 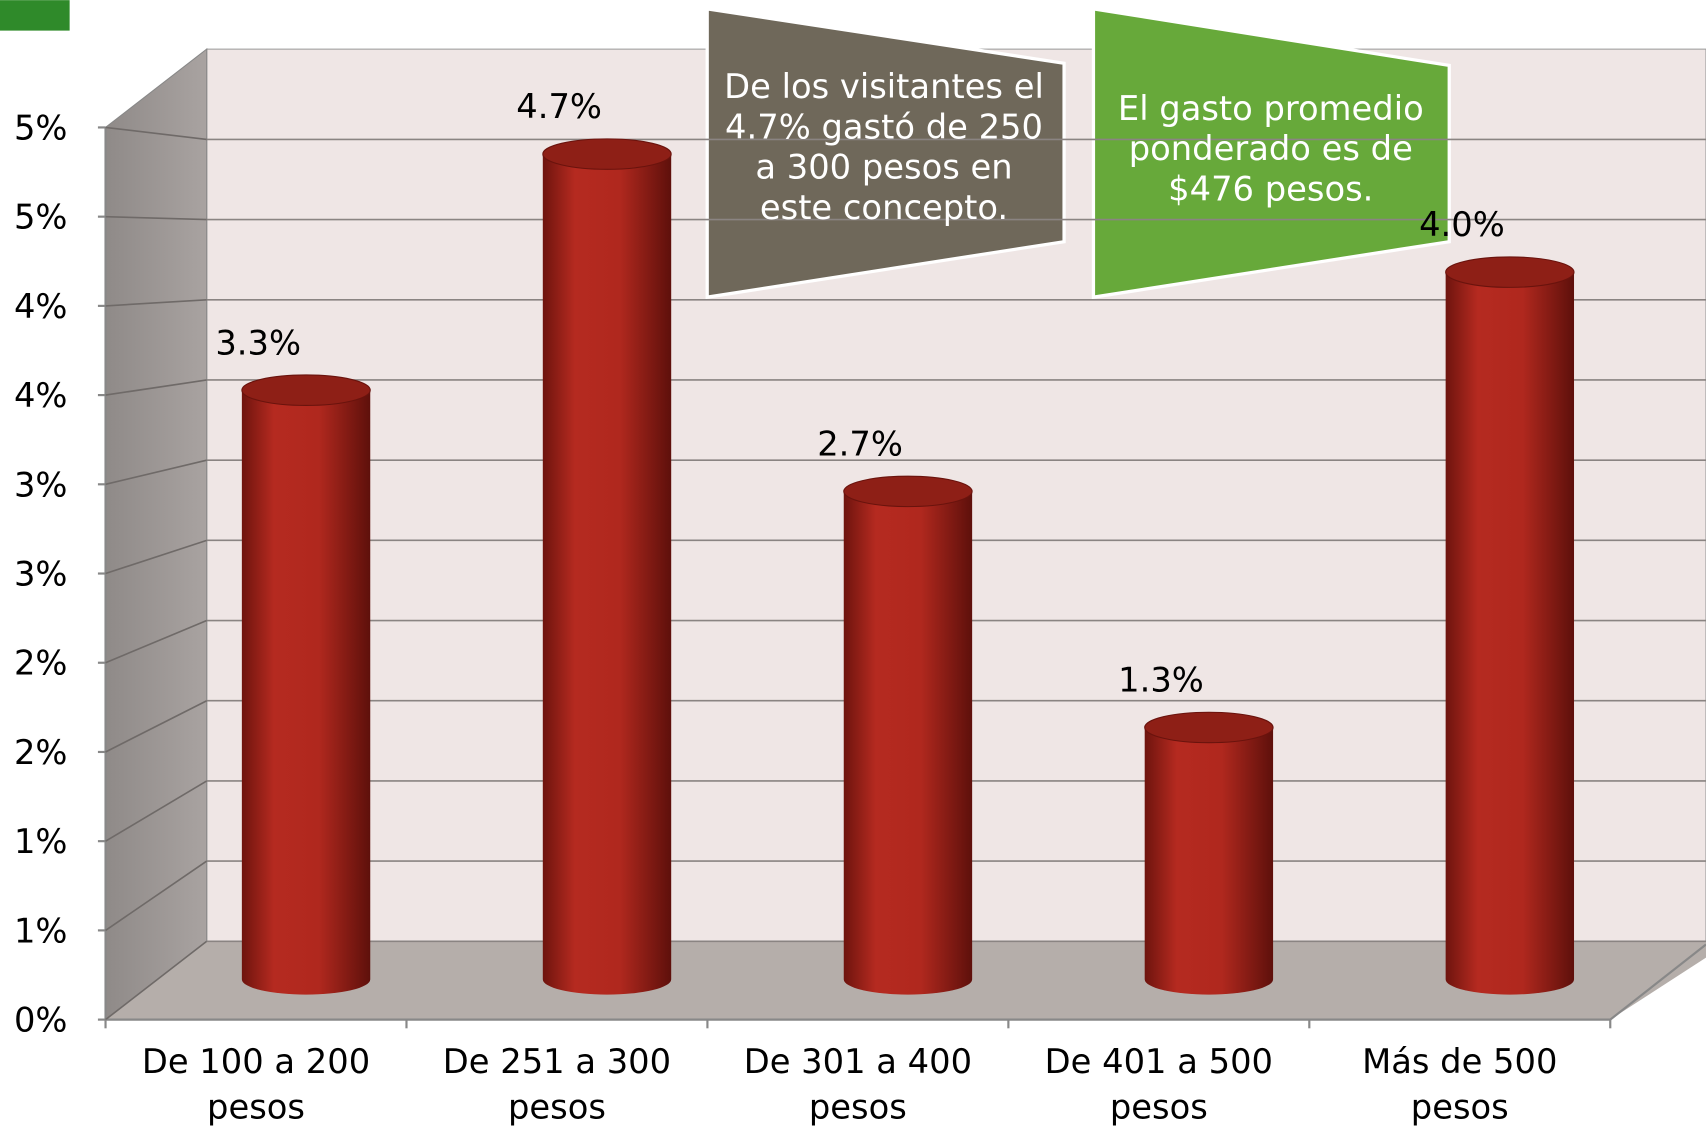 What do you see at coordinates (1657, 982) in the screenshot?
I see `floor-edge` at bounding box center [1657, 982].